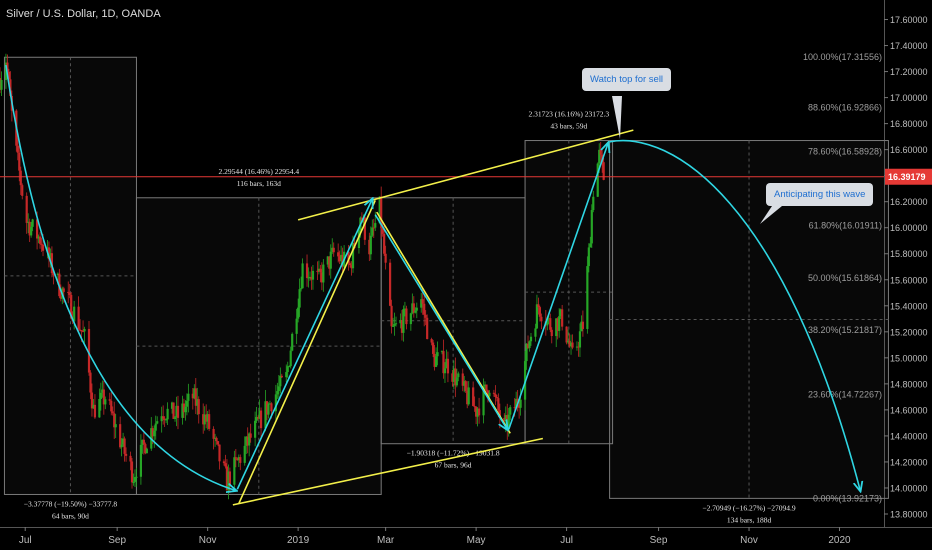  I want to click on x-tick-label: Nov, so click(208, 540).